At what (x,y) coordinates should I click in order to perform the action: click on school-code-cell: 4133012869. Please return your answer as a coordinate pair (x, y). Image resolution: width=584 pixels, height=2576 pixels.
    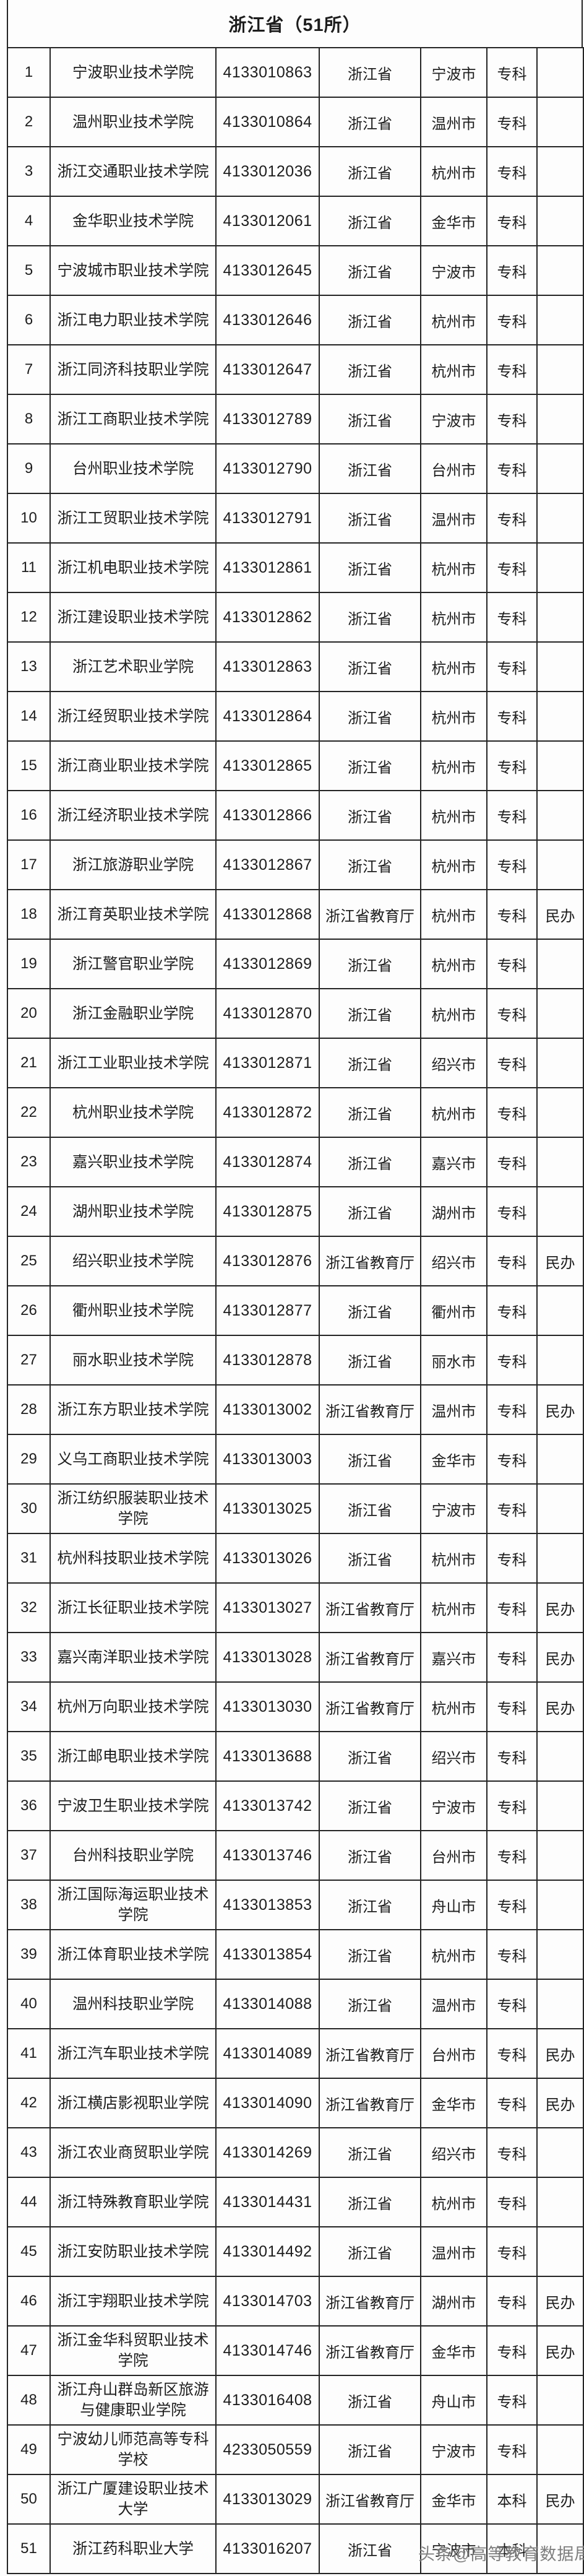
    Looking at the image, I should click on (267, 964).